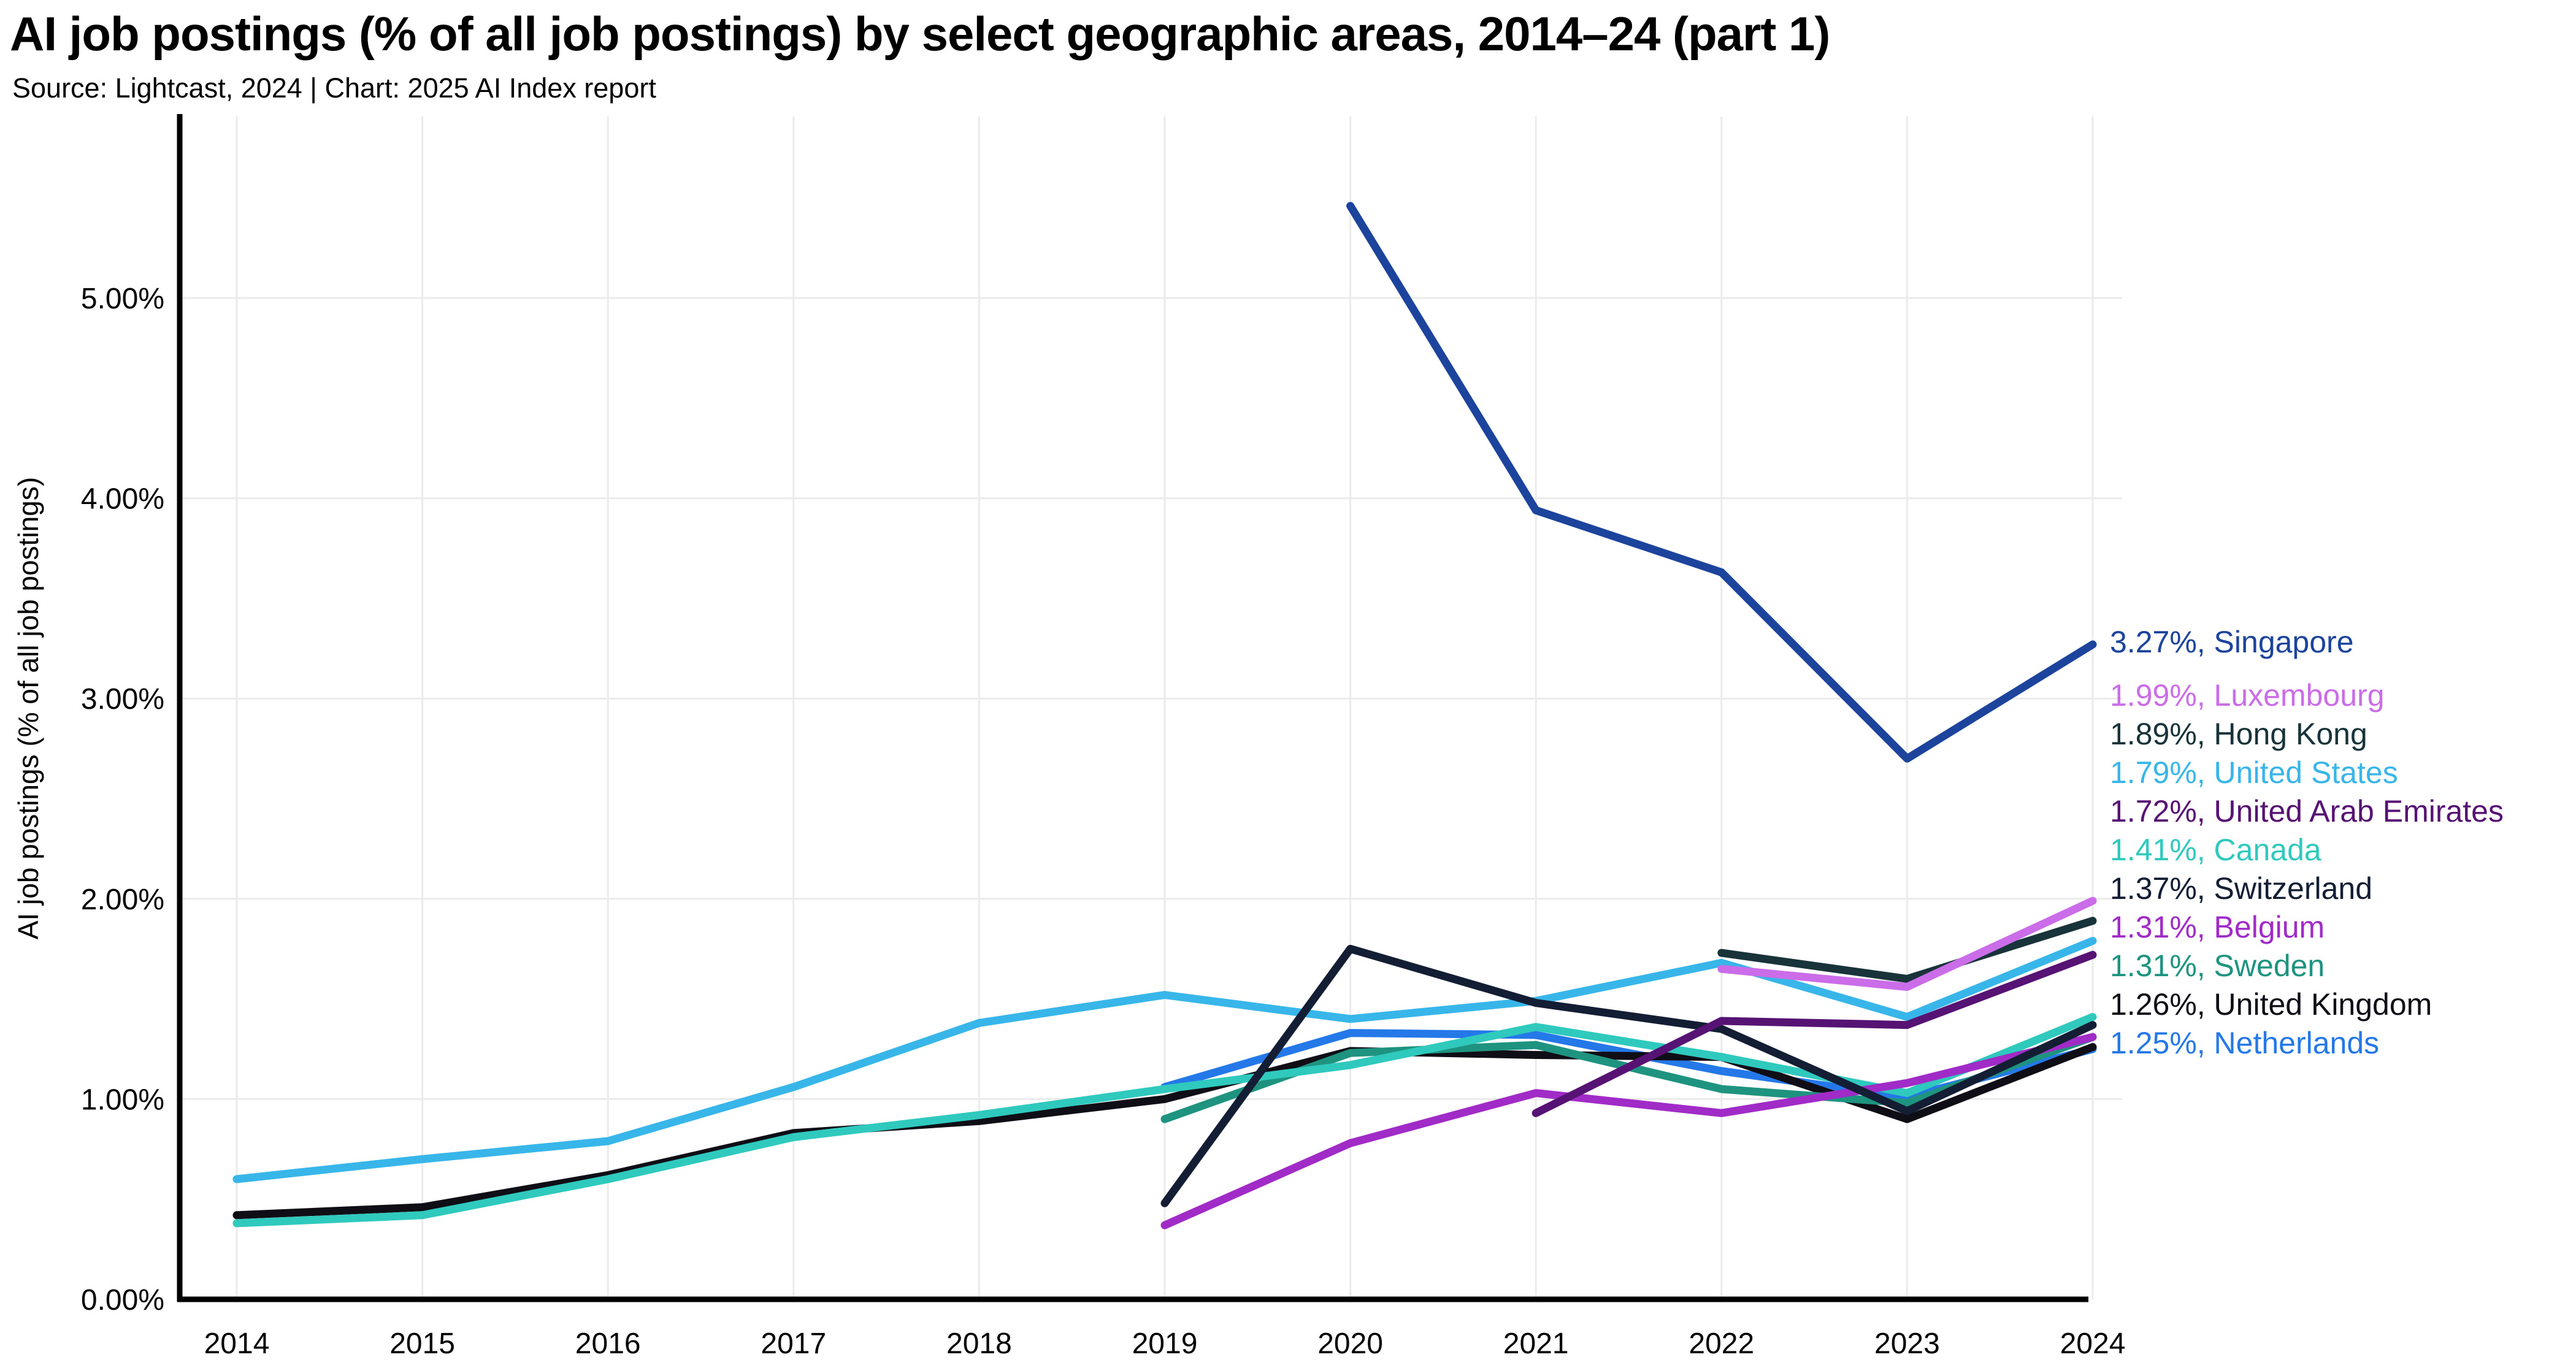 The image size is (2576, 1368). Describe the element at coordinates (1536, 1344) in the screenshot. I see `x-tick-label: 2021` at that location.